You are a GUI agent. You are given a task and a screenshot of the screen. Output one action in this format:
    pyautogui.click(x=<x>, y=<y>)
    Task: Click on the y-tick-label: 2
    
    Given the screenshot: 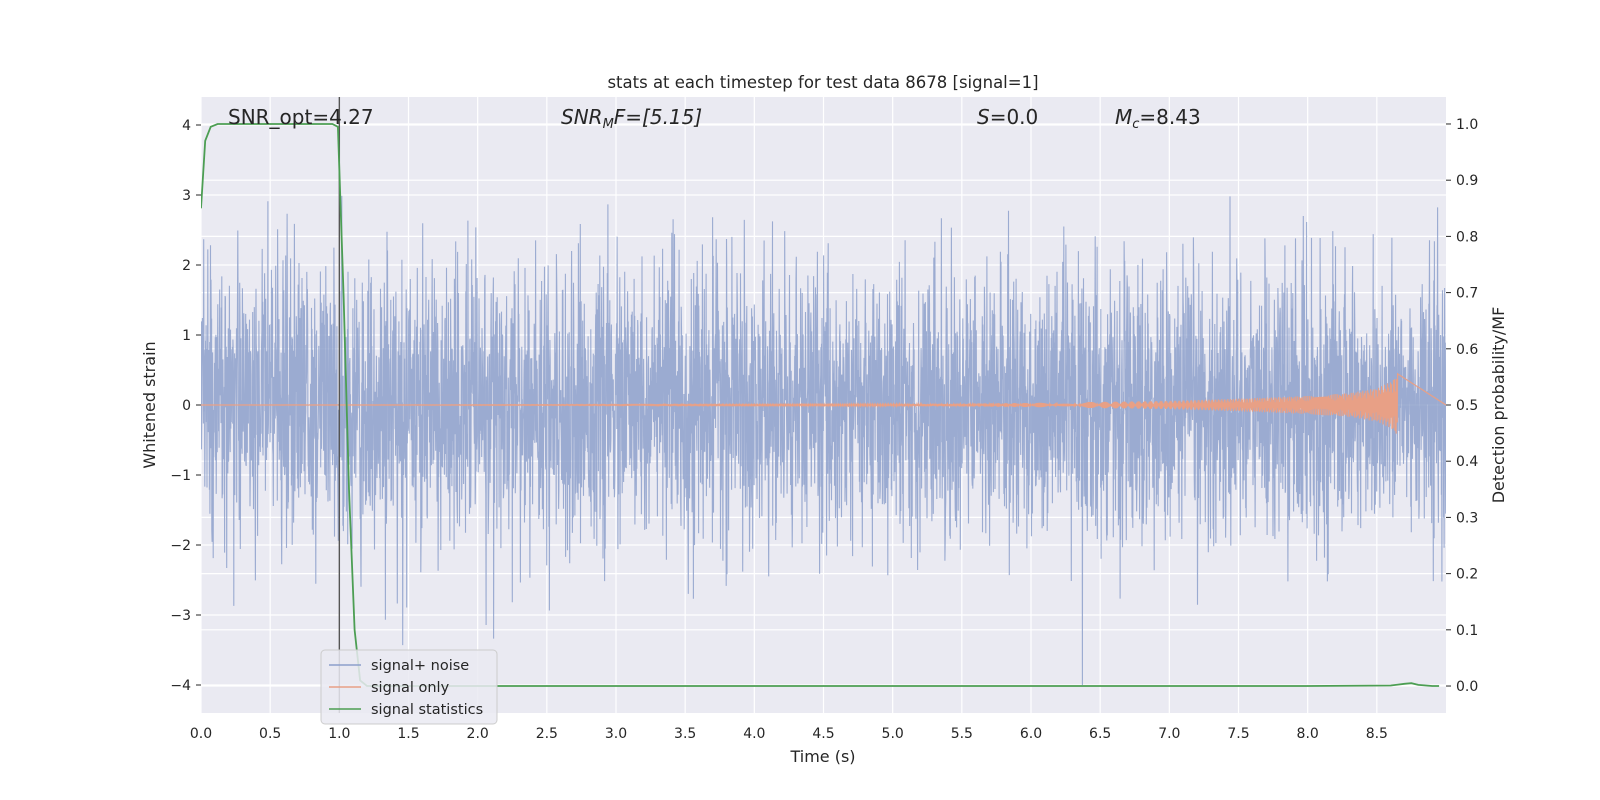 What is the action you would take?
    pyautogui.click(x=186, y=266)
    